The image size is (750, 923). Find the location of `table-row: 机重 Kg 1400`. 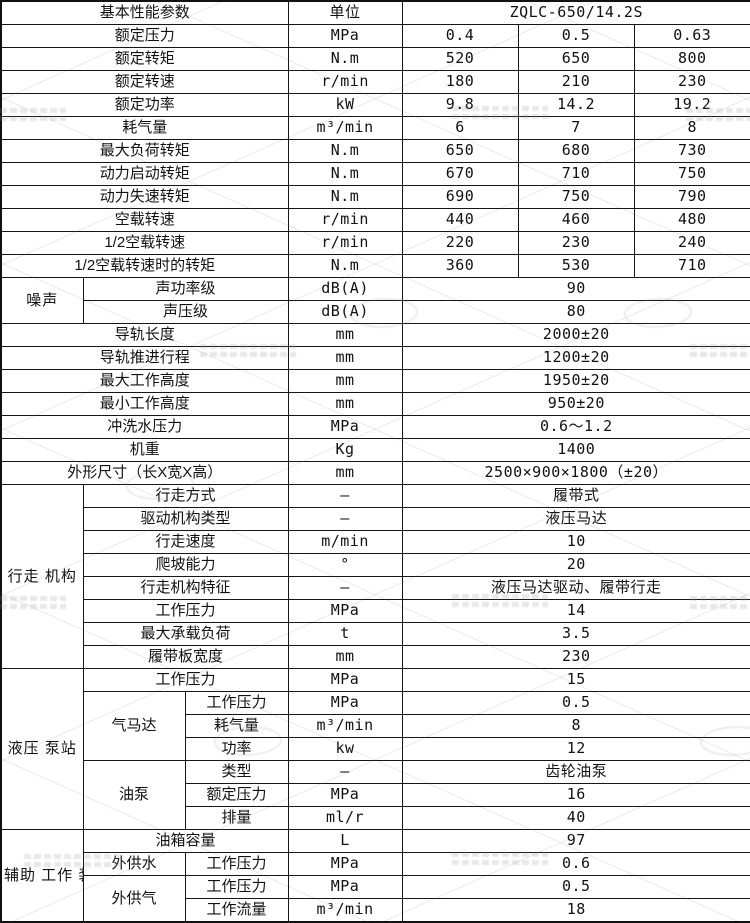

table-row: 机重 Kg 1400 is located at coordinates (375, 449).